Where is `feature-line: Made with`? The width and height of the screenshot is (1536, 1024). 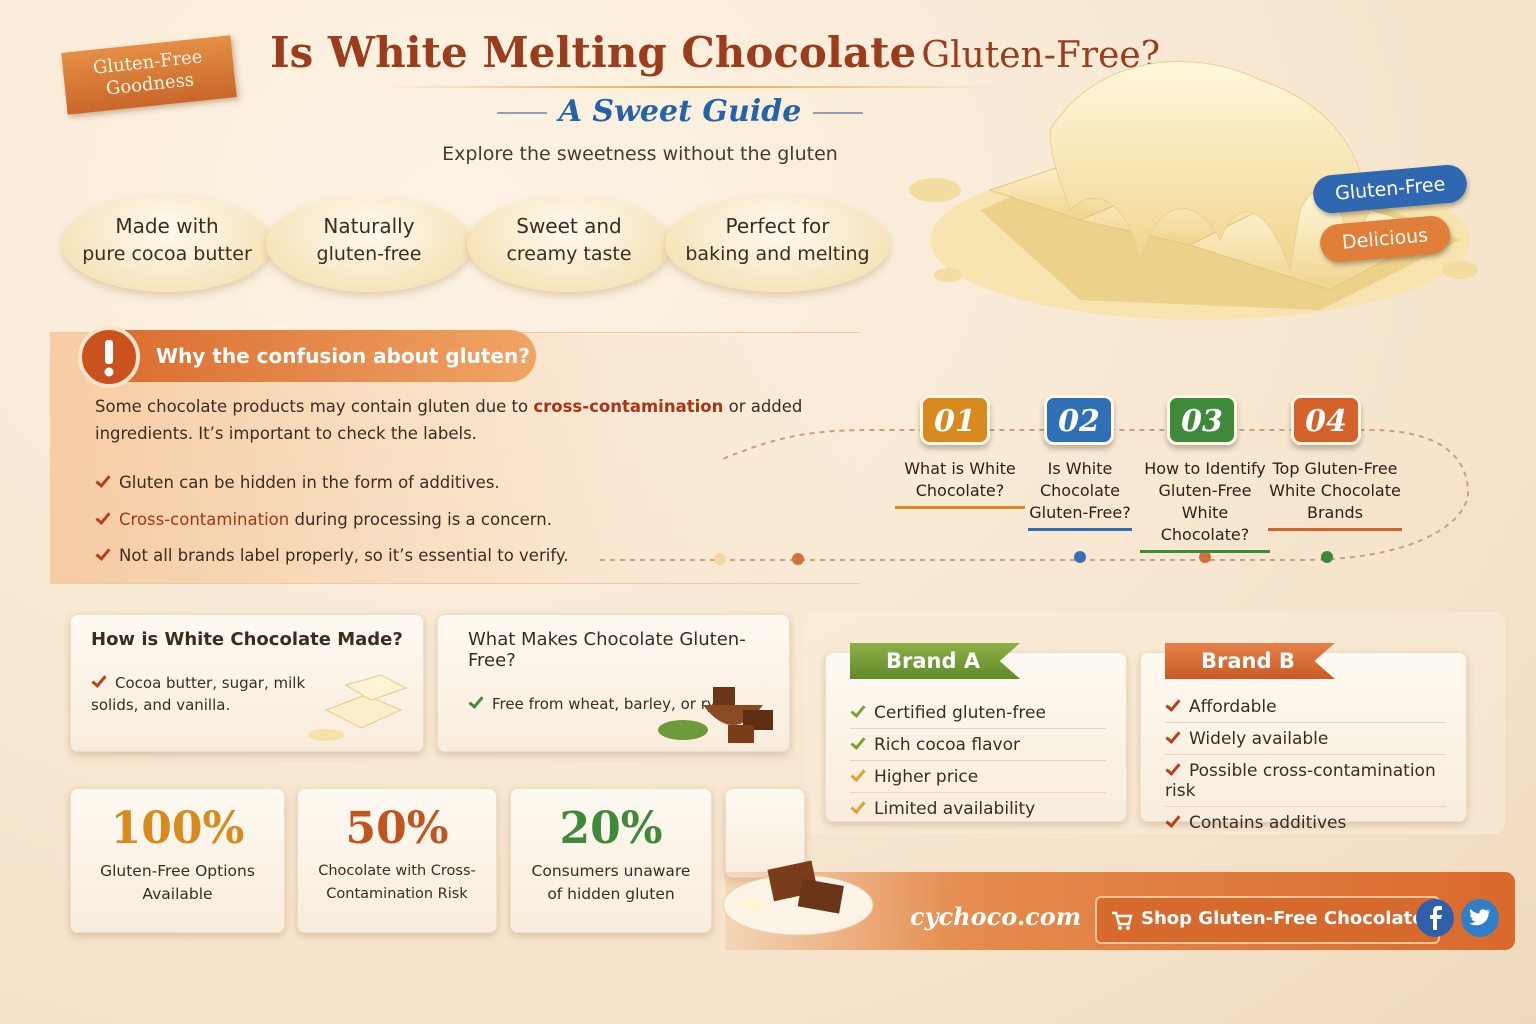
feature-line: Made with is located at coordinates (167, 226).